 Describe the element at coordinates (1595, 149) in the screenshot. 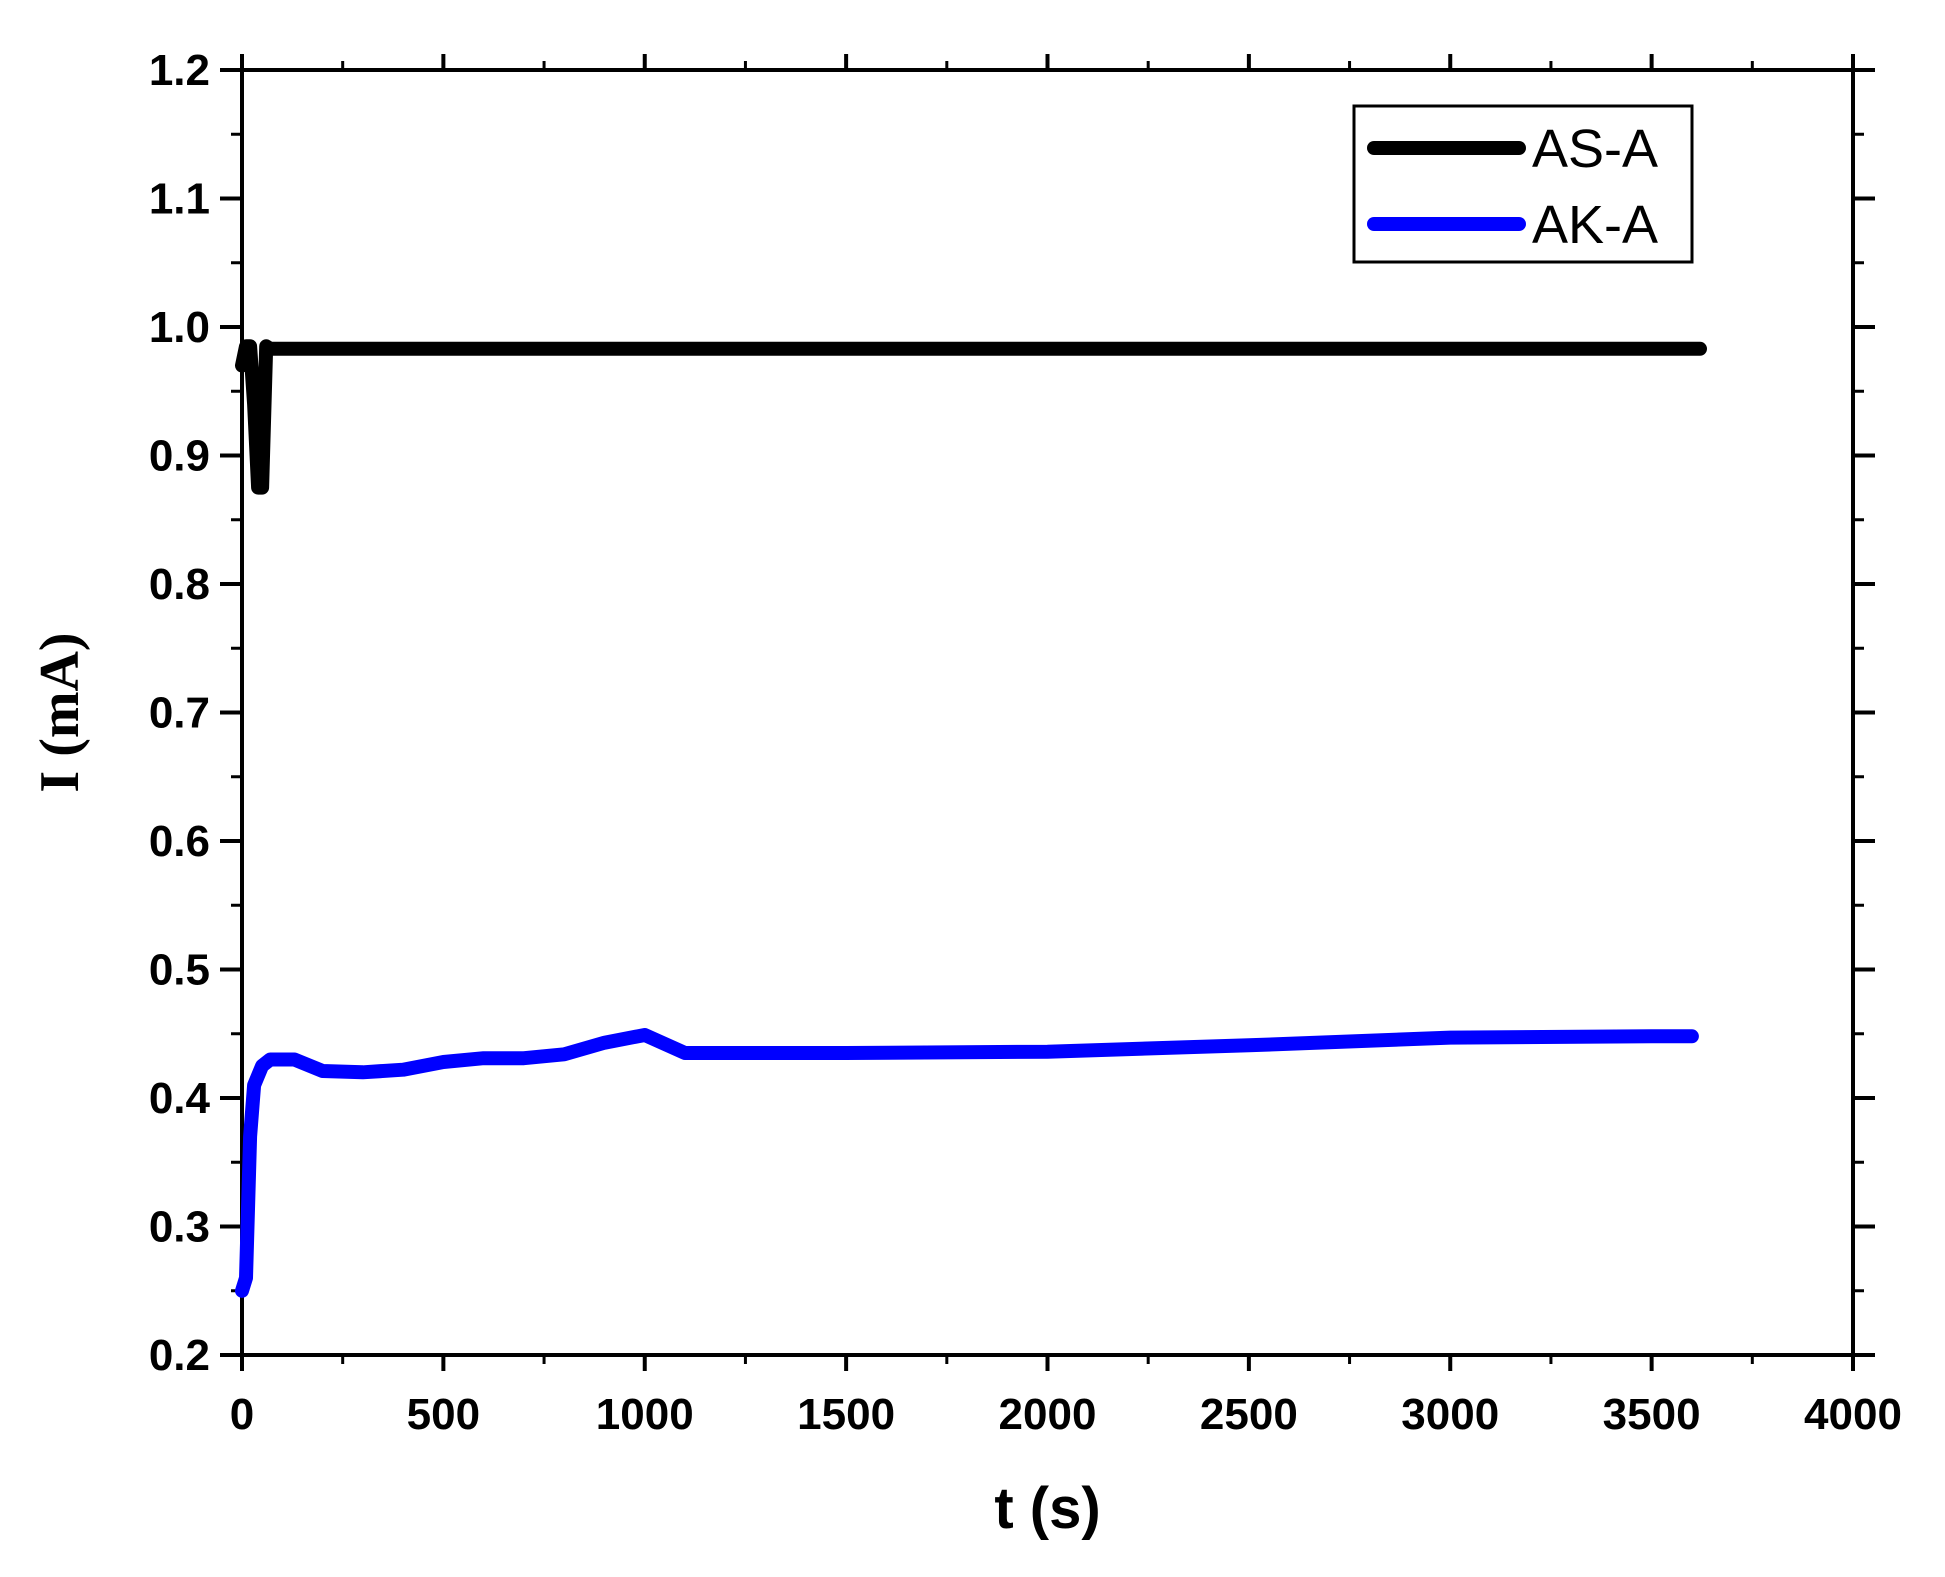

I see `legend-label: AS-A` at that location.